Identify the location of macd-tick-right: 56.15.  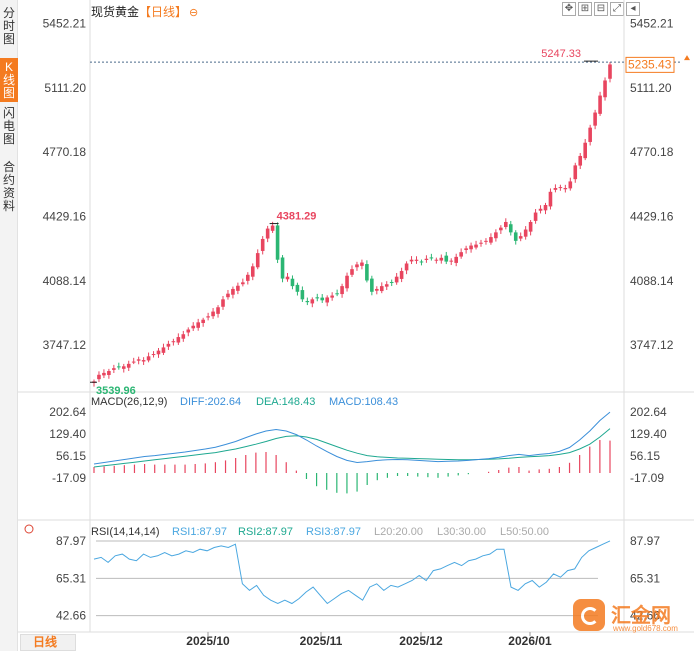
(645, 456).